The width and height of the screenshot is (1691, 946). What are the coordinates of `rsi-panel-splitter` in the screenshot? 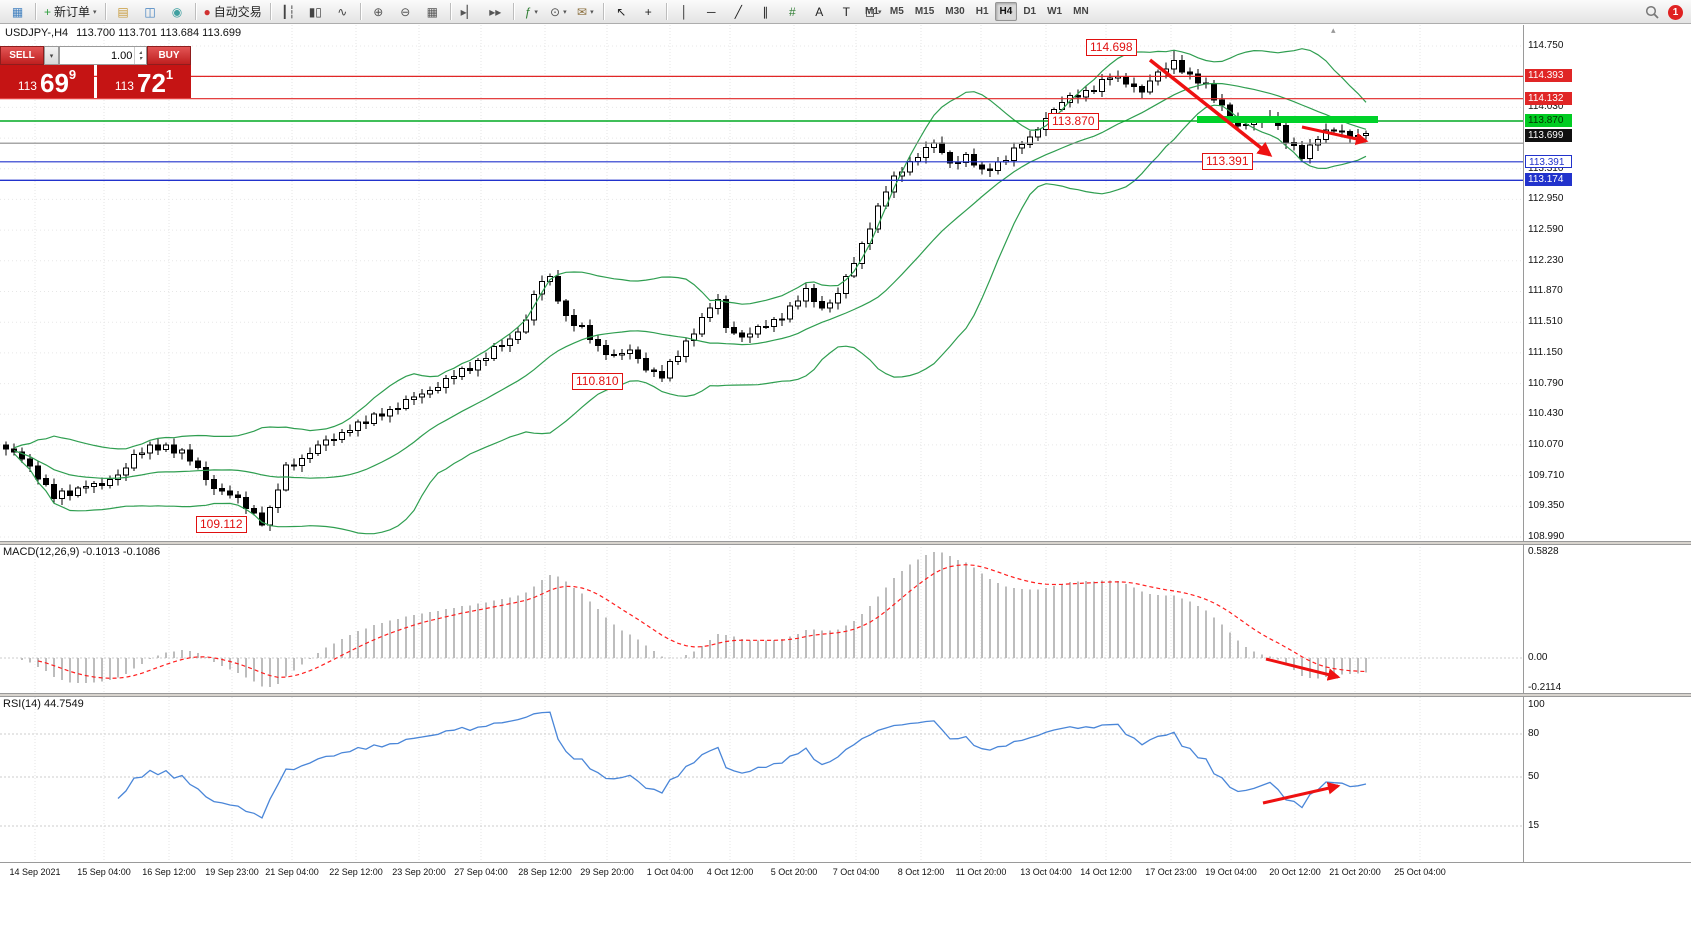 It's located at (845, 695).